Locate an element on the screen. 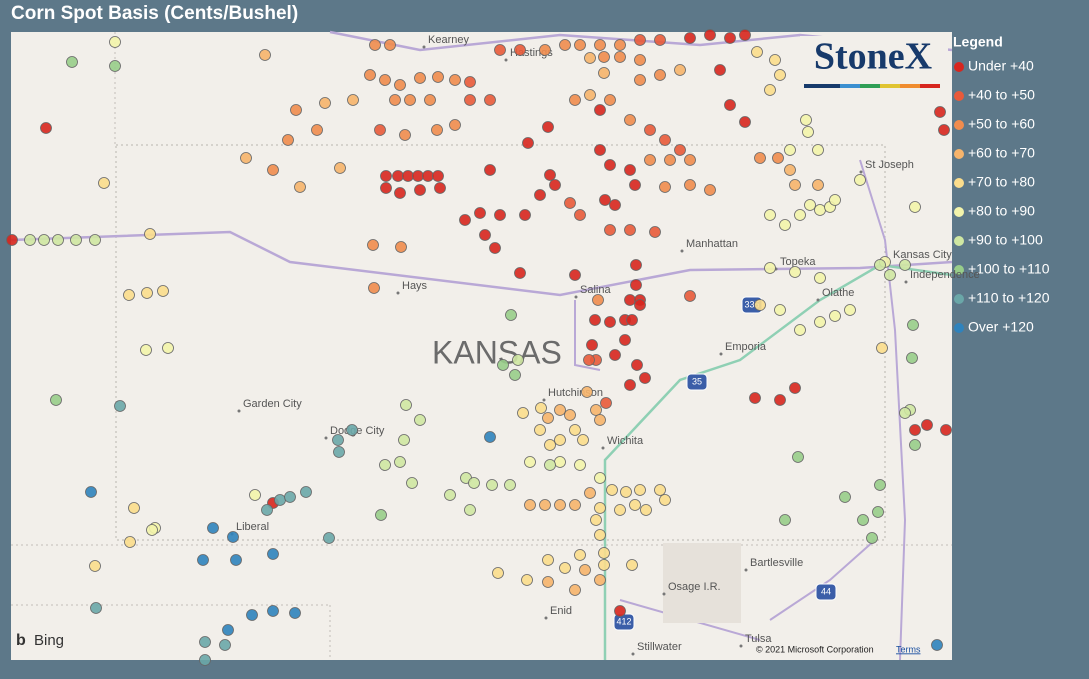 The image size is (1089, 679). logo-bar is located at coordinates (872, 86).